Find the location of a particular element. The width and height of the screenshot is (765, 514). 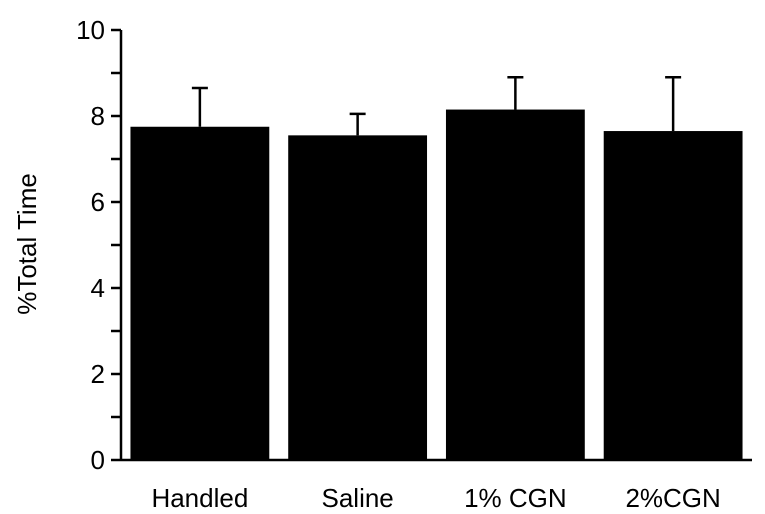

x-tick-label: Handled is located at coordinates (199, 498).